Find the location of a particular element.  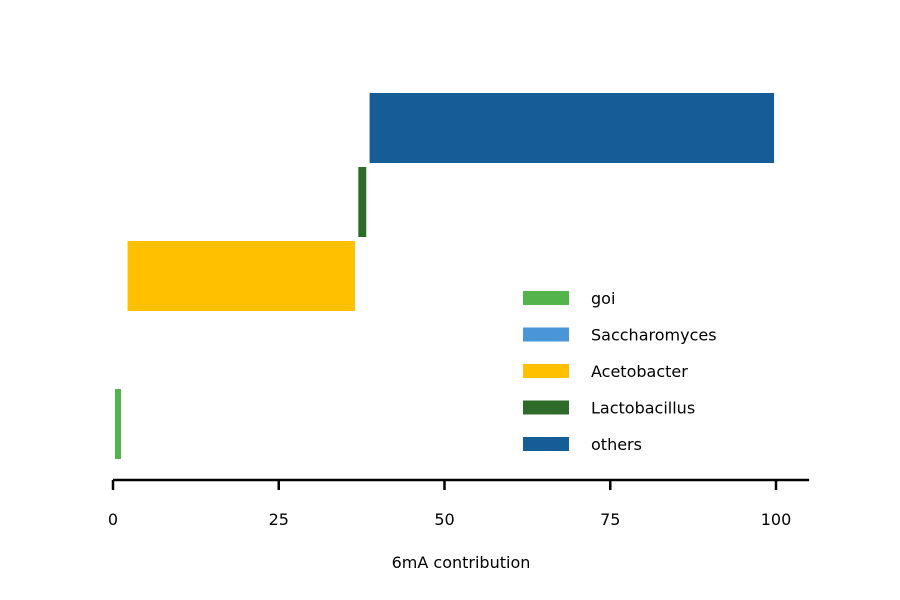

x-ticks: 0 25 50 75 100 is located at coordinates (449, 504).